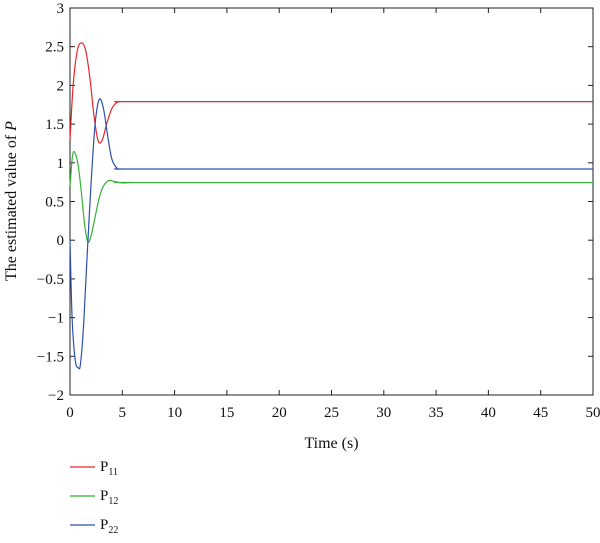 Image resolution: width=600 pixels, height=543 pixels. Describe the element at coordinates (593, 413) in the screenshot. I see `x-tick-label: 50` at that location.